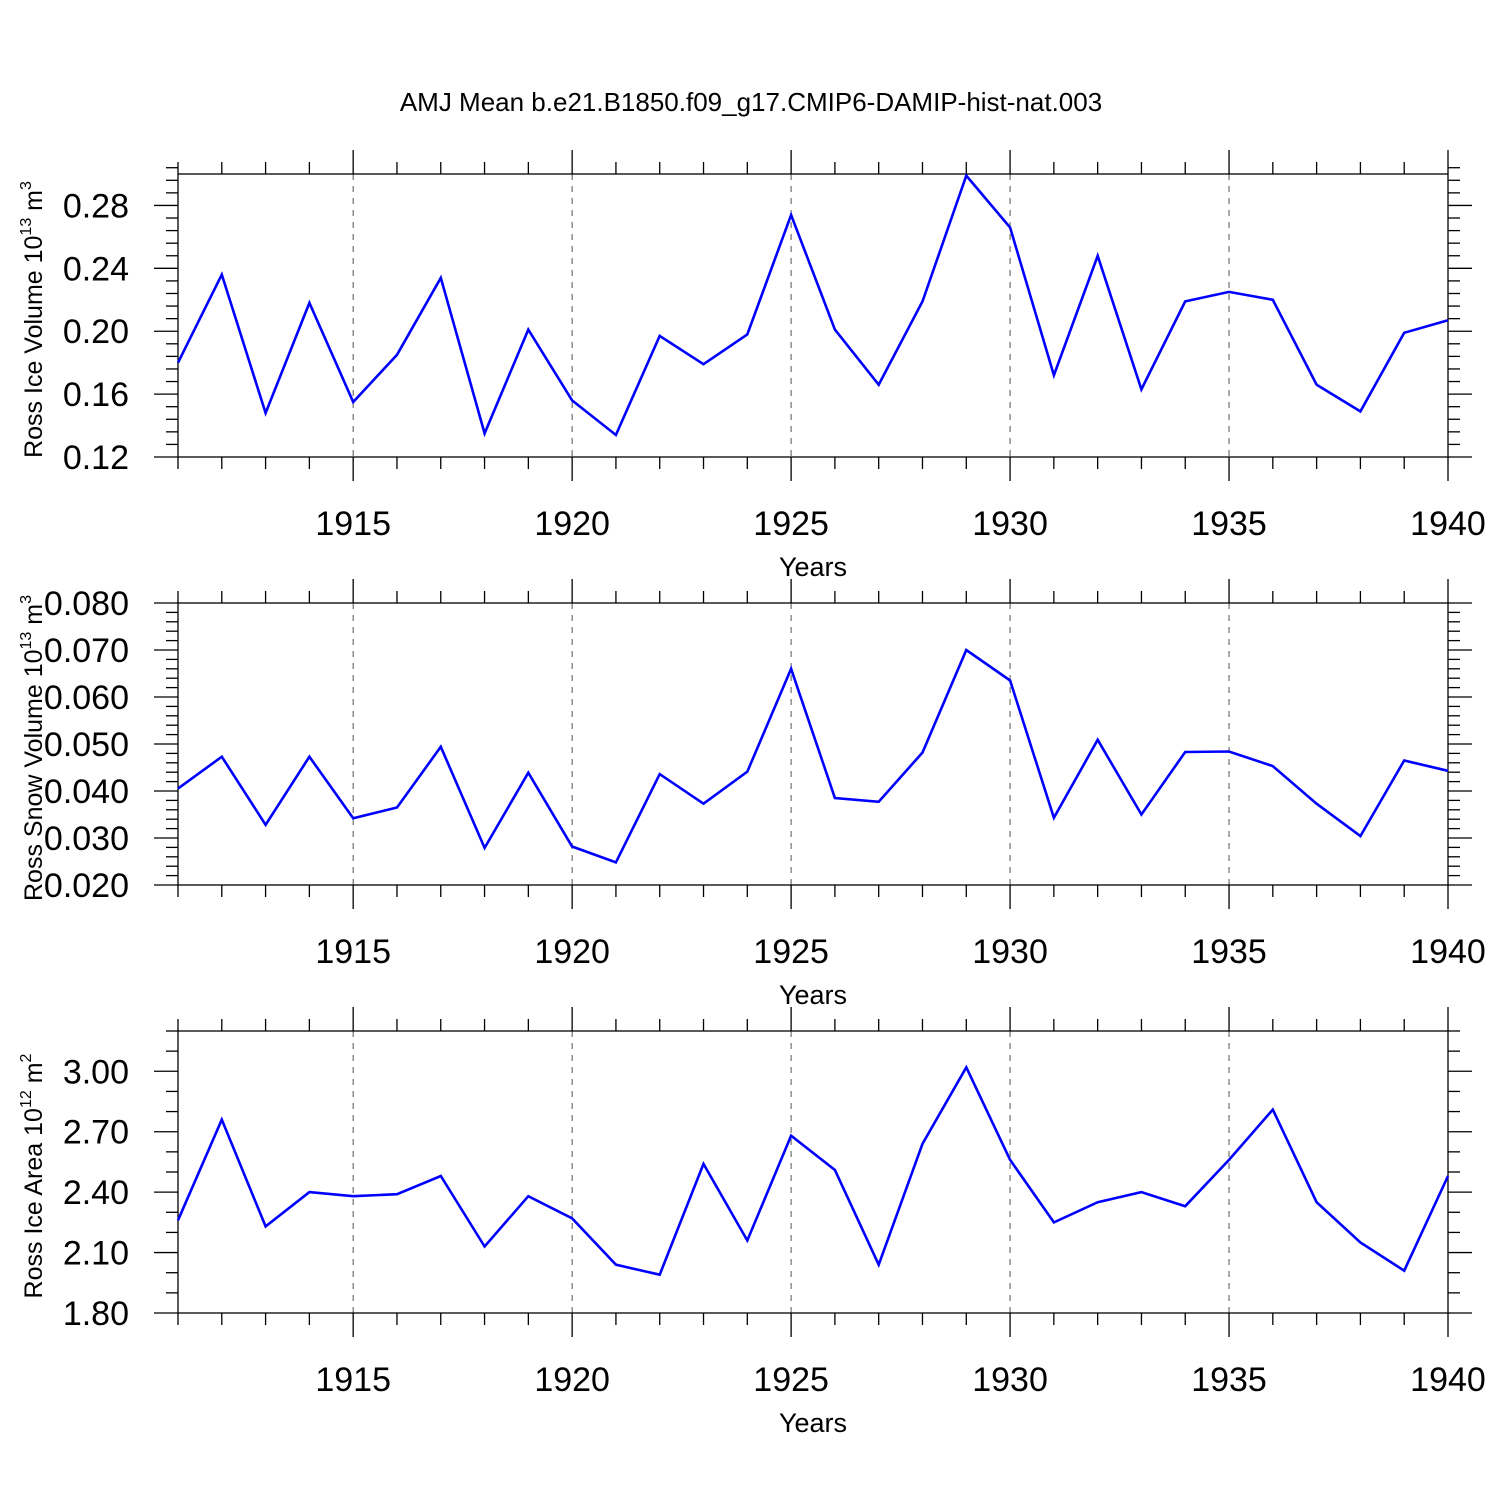 The image size is (1500, 1500). I want to click on y-axis-title-superscript: 12, so click(26, 1099).